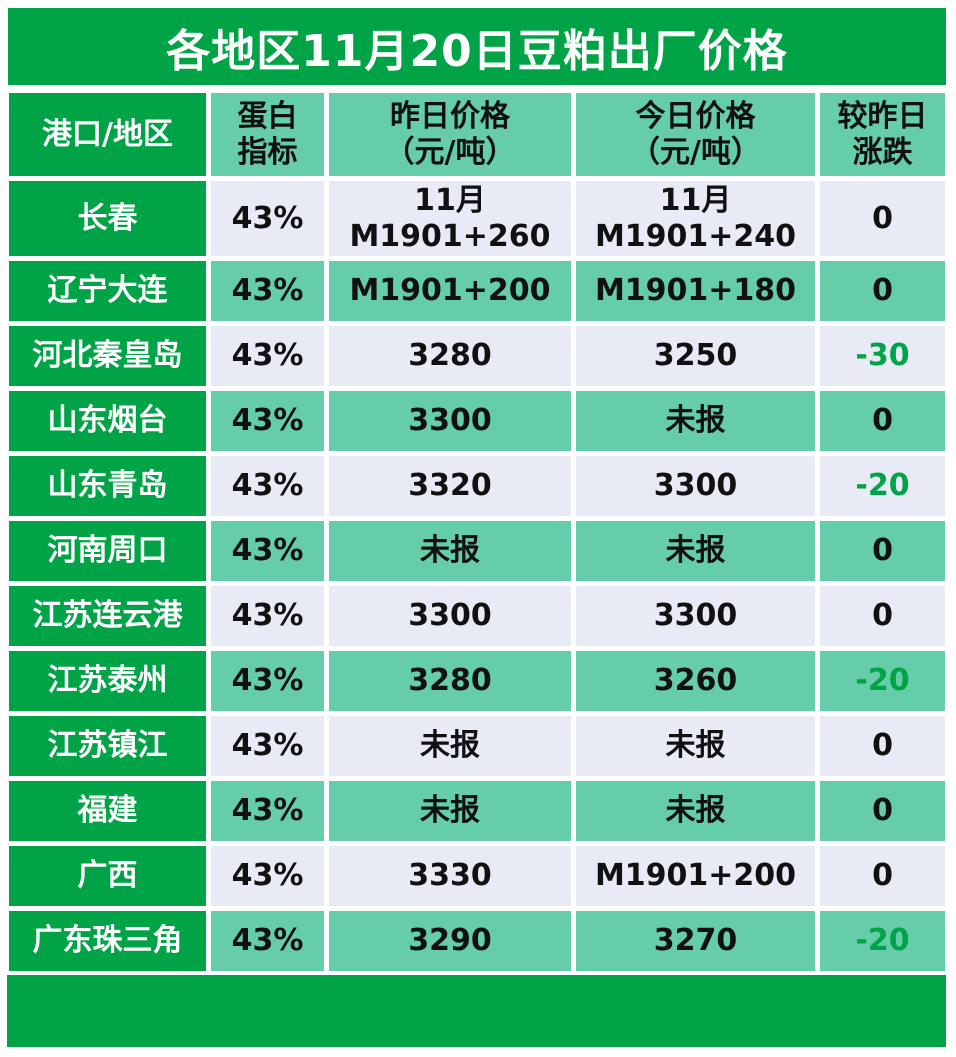 Image resolution: width=956 pixels, height=1057 pixels. Describe the element at coordinates (107, 218) in the screenshot. I see `region-cell: 长春` at that location.